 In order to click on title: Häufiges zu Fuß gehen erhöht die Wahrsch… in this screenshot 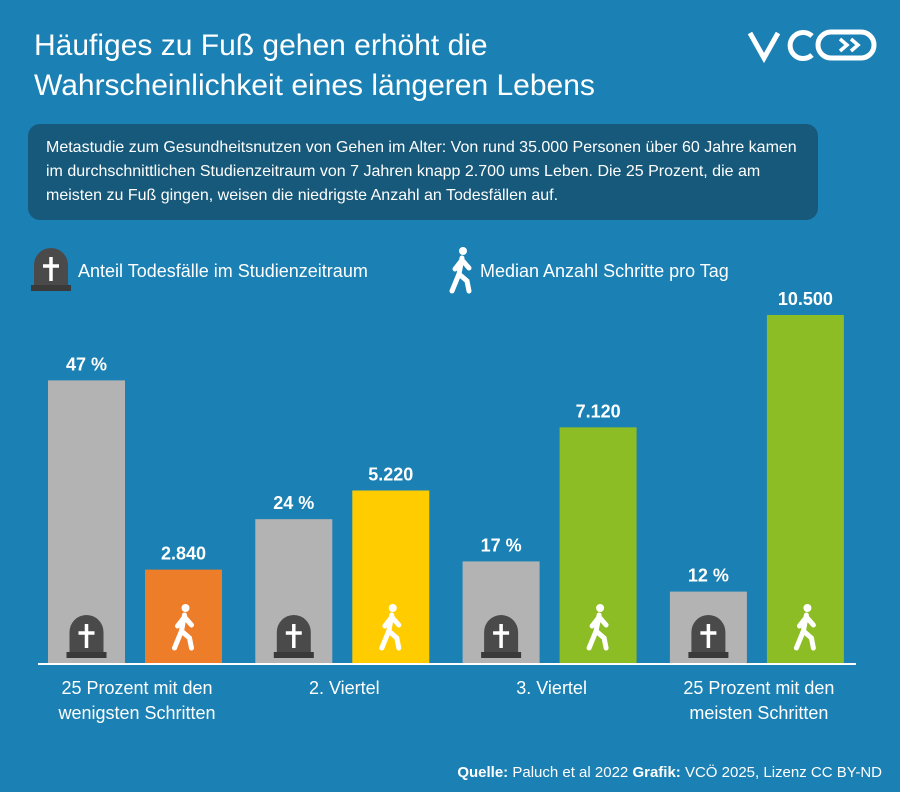, I will do `click(314, 65)`.